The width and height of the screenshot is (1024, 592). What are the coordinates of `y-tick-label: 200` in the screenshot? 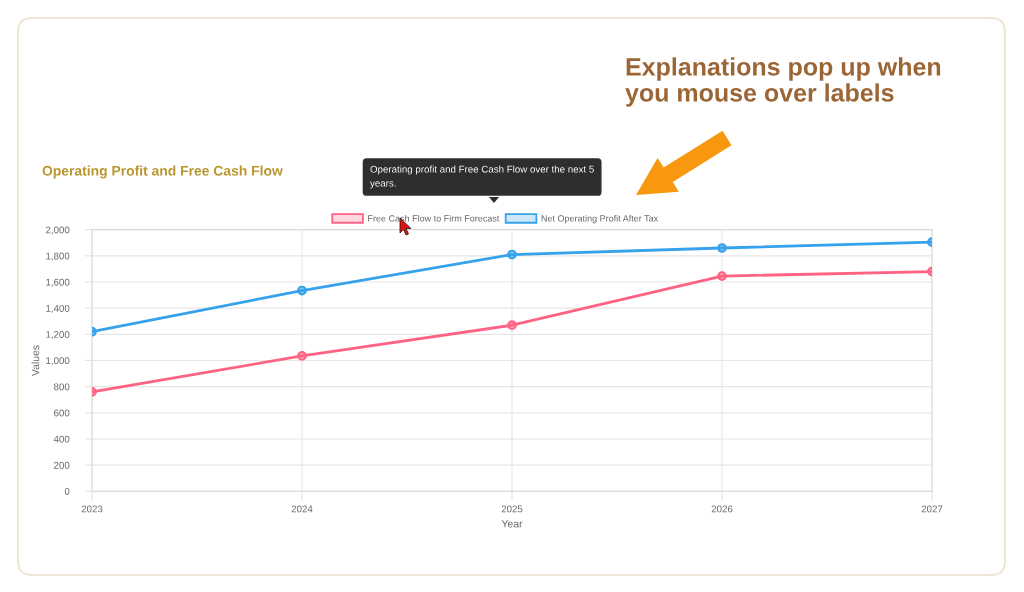 It's located at (62, 465).